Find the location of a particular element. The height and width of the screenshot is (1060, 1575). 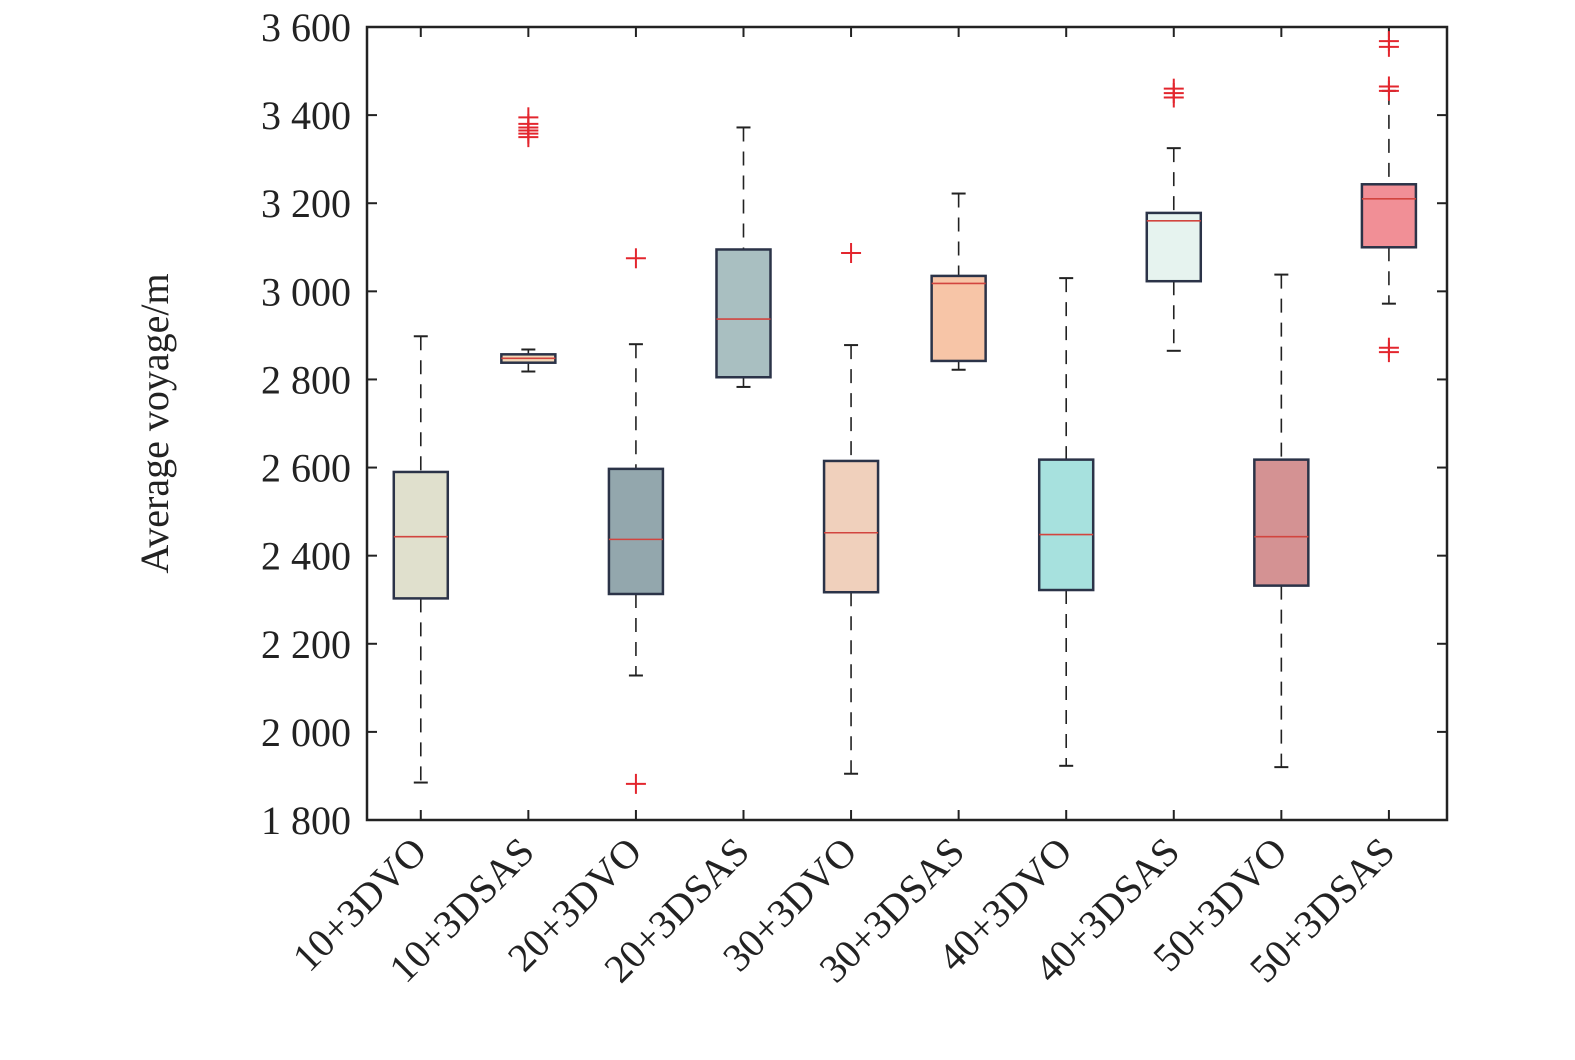

y-tick-label: 3 400 is located at coordinates (306, 115).